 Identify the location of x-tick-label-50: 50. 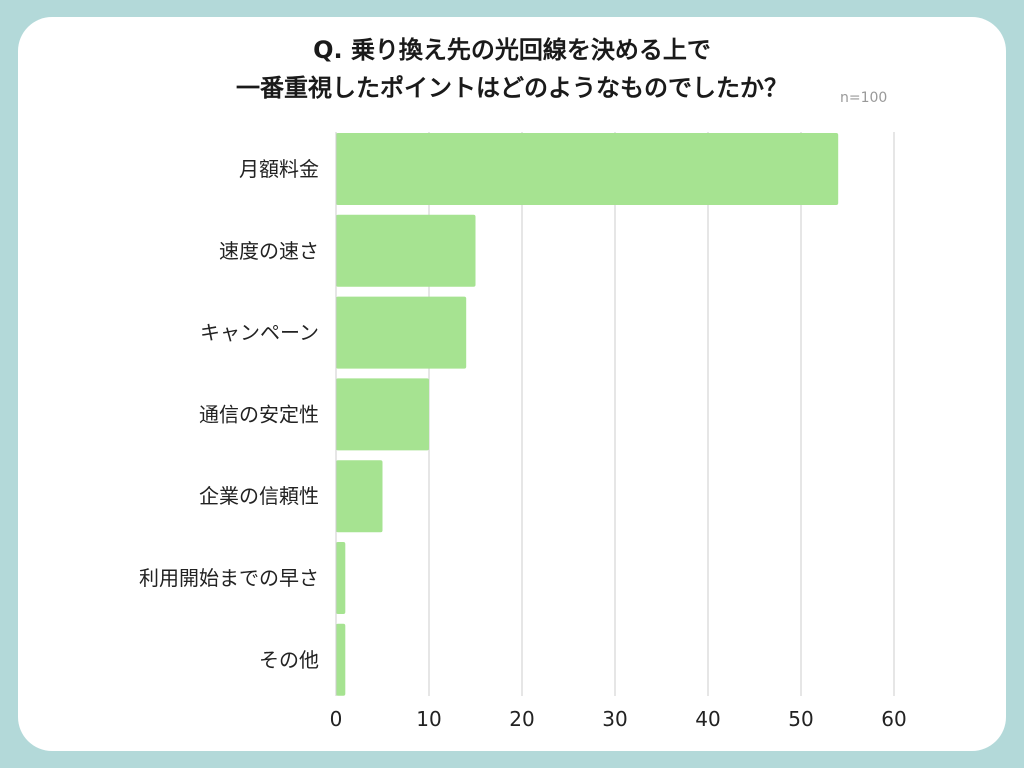
(800, 719).